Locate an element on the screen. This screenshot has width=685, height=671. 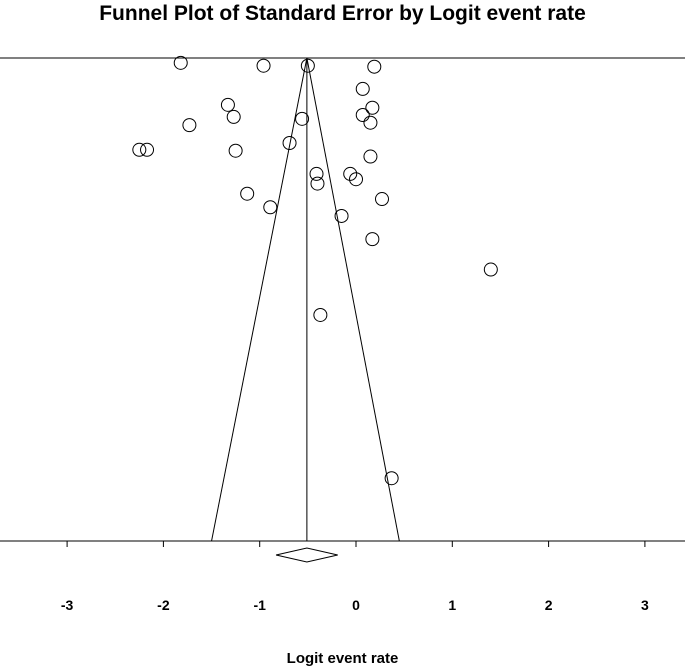
funnel-left-limit is located at coordinates (259, 299).